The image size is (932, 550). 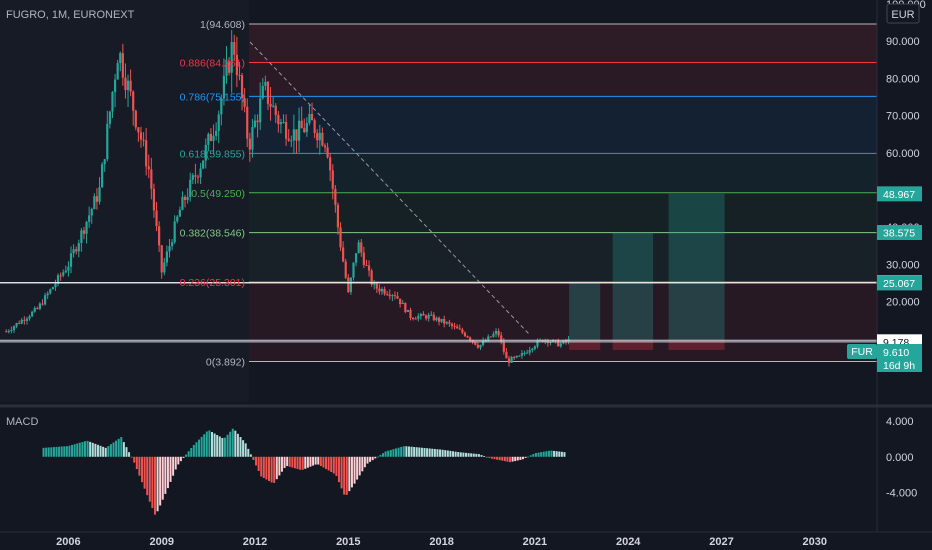 I want to click on currency-label: EUR, so click(x=902, y=15).